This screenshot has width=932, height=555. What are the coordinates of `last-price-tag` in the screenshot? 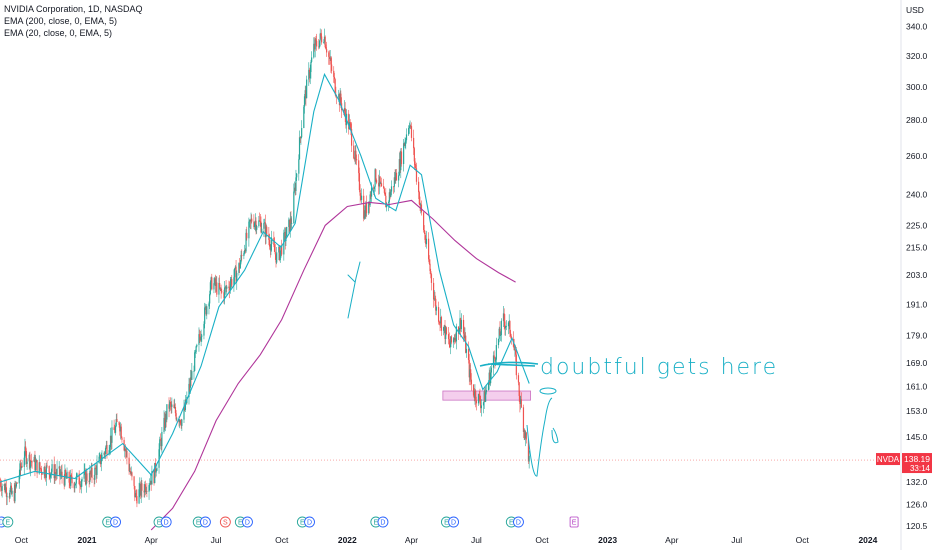 It's located at (917, 463).